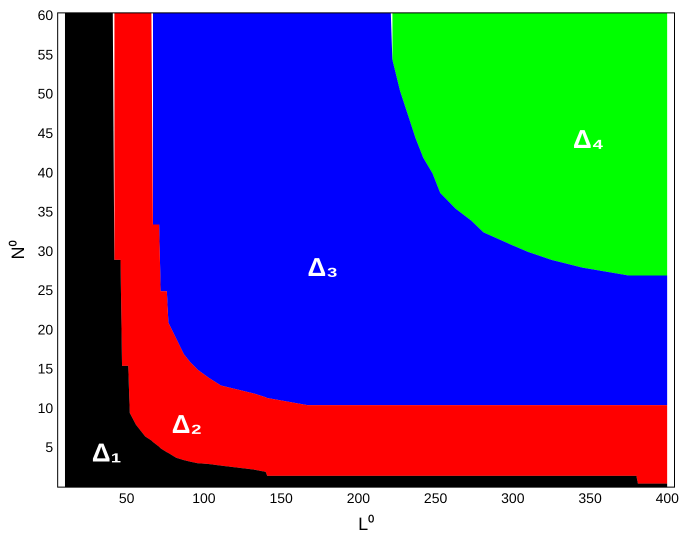 The width and height of the screenshot is (687, 542). I want to click on x-tick-label: 350, so click(590, 498).